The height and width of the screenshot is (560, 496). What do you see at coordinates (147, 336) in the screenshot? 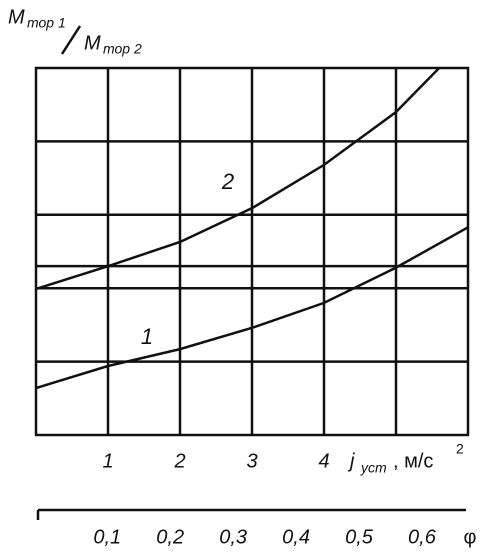
I see `curve-label: 1` at bounding box center [147, 336].